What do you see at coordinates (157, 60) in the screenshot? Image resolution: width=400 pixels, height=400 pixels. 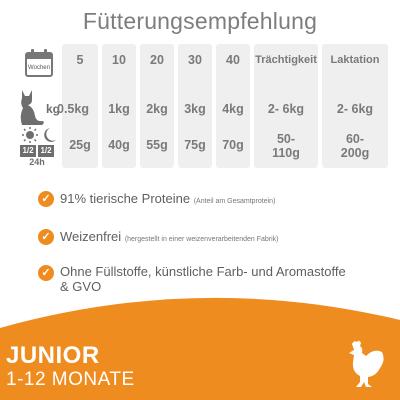 I see `column-head: 20` at bounding box center [157, 60].